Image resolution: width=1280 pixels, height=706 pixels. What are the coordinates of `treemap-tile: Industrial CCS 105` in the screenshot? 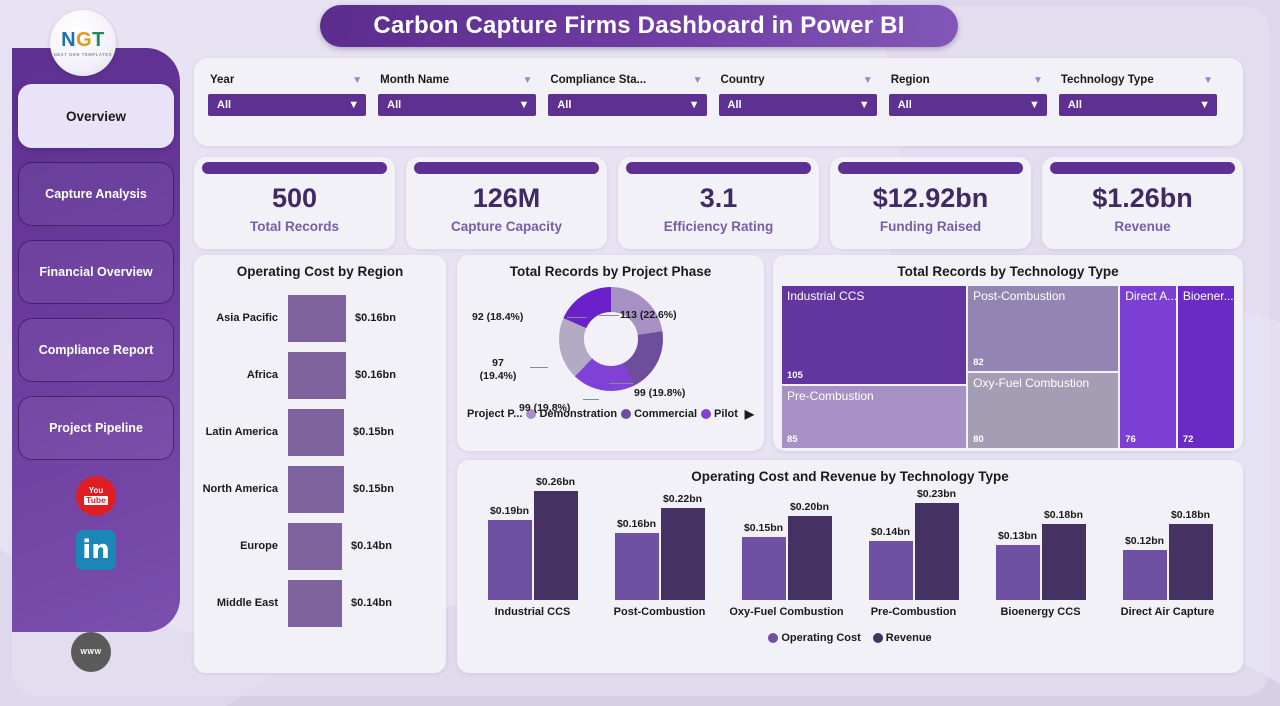 It's located at (874, 335).